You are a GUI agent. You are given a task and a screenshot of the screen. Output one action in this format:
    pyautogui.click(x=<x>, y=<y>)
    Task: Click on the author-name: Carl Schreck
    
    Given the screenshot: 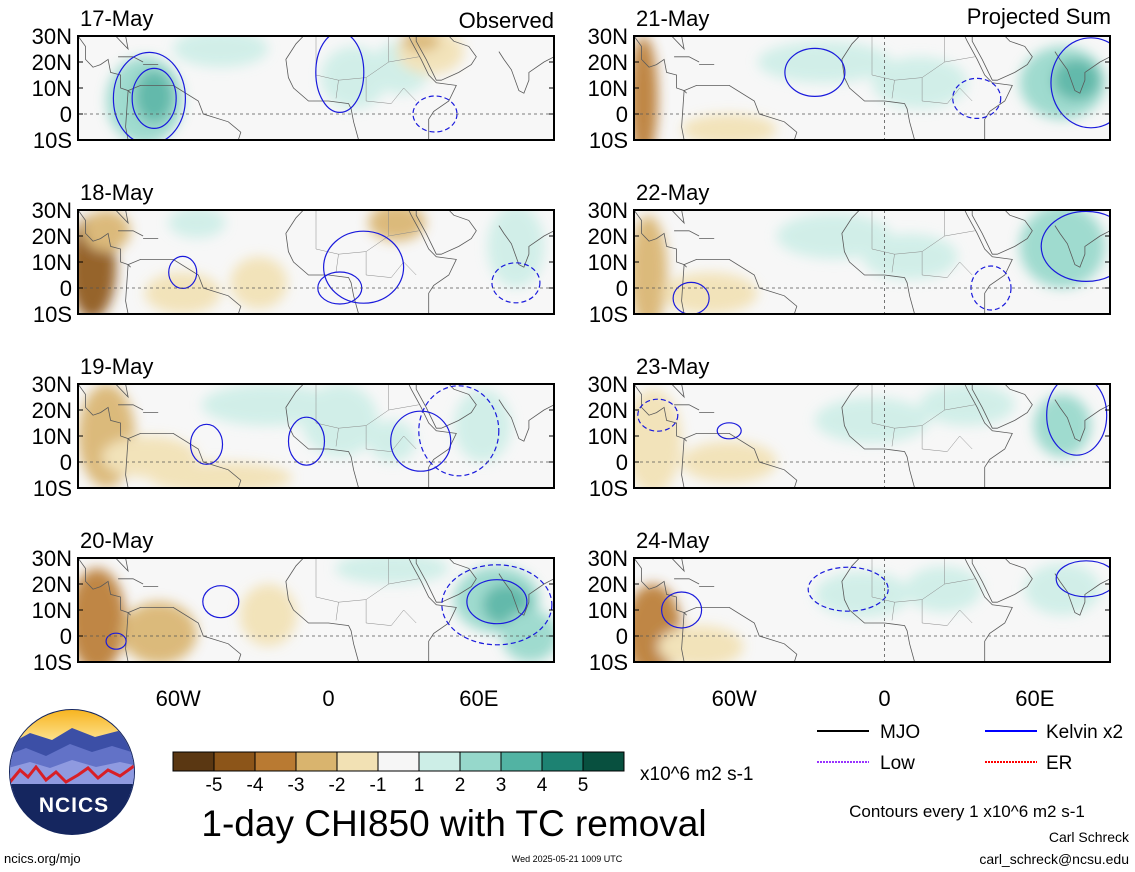 What is the action you would take?
    pyautogui.click(x=1089, y=837)
    